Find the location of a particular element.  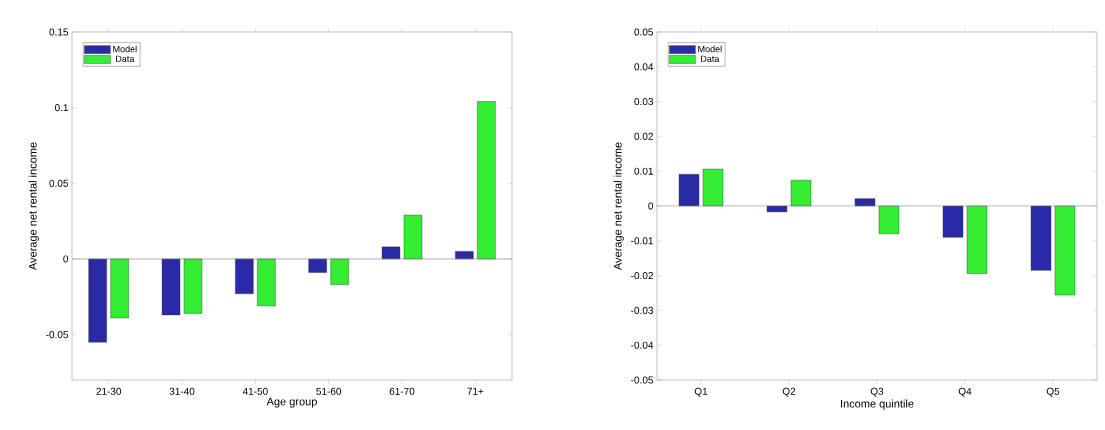

y-tick-label: 0.04 is located at coordinates (644, 67).